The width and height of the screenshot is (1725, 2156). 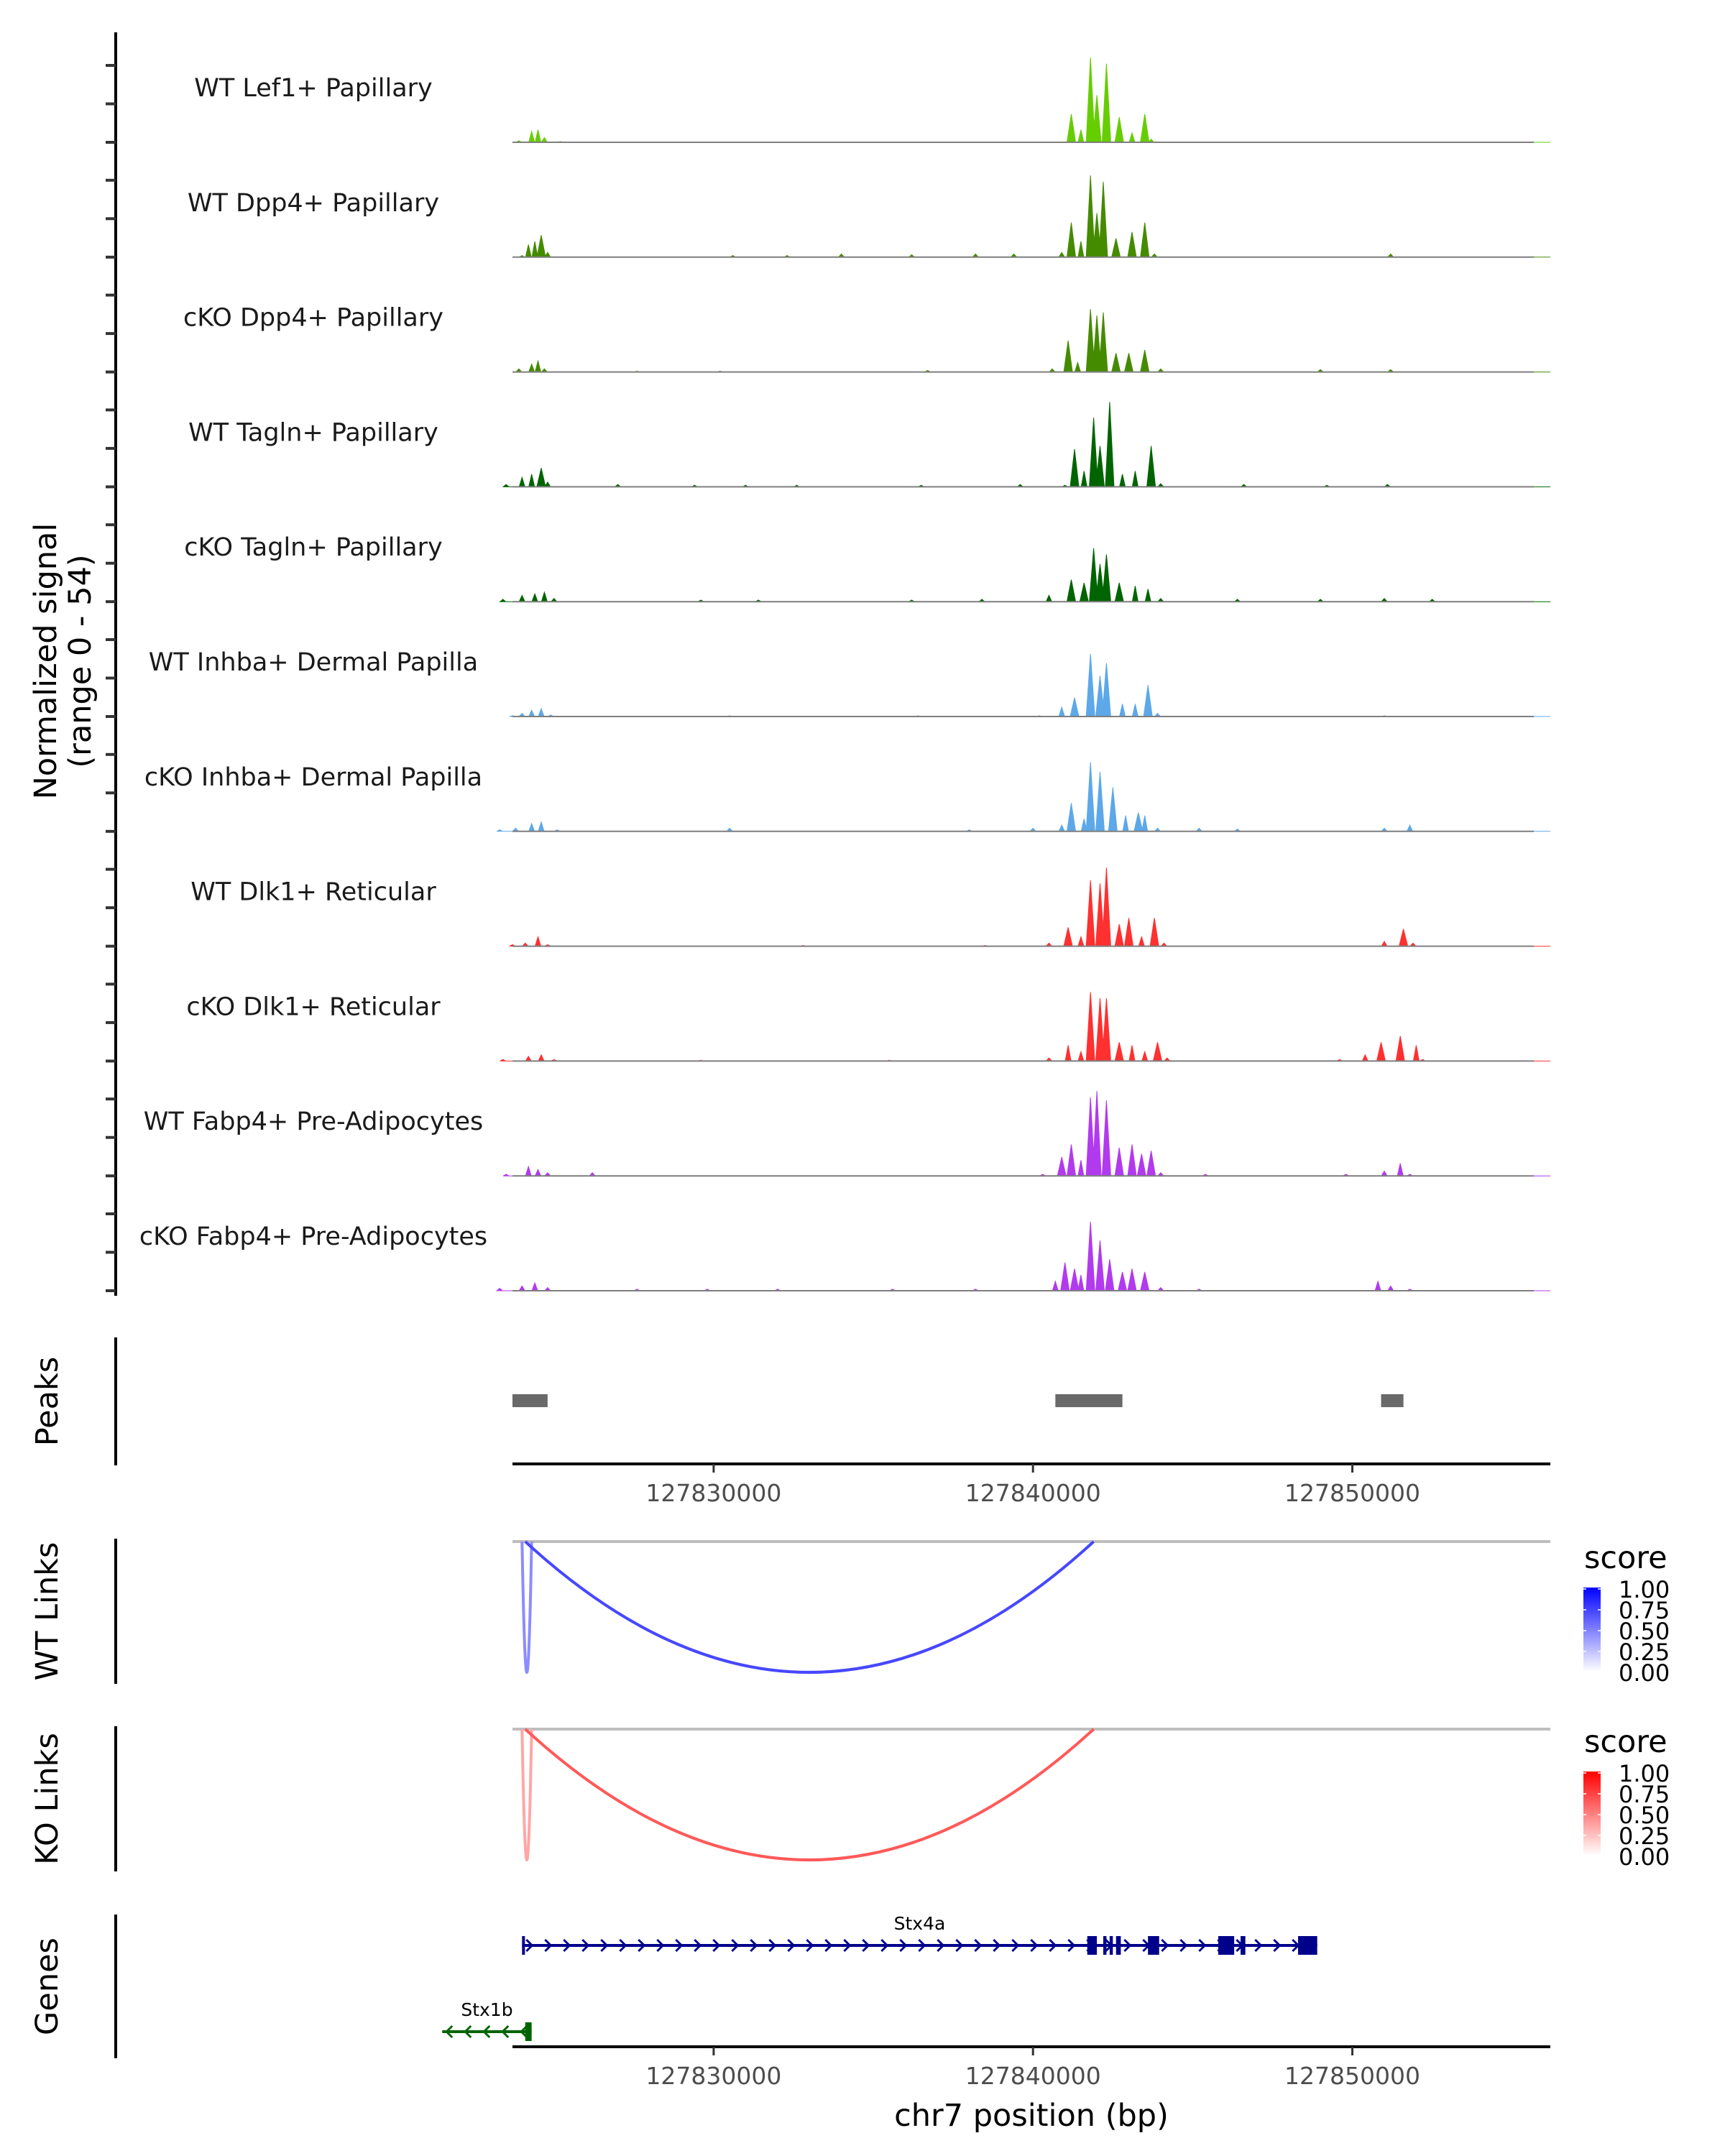 I want to click on track-label: WT Inhba+ Dermal Papilla, so click(x=313, y=663).